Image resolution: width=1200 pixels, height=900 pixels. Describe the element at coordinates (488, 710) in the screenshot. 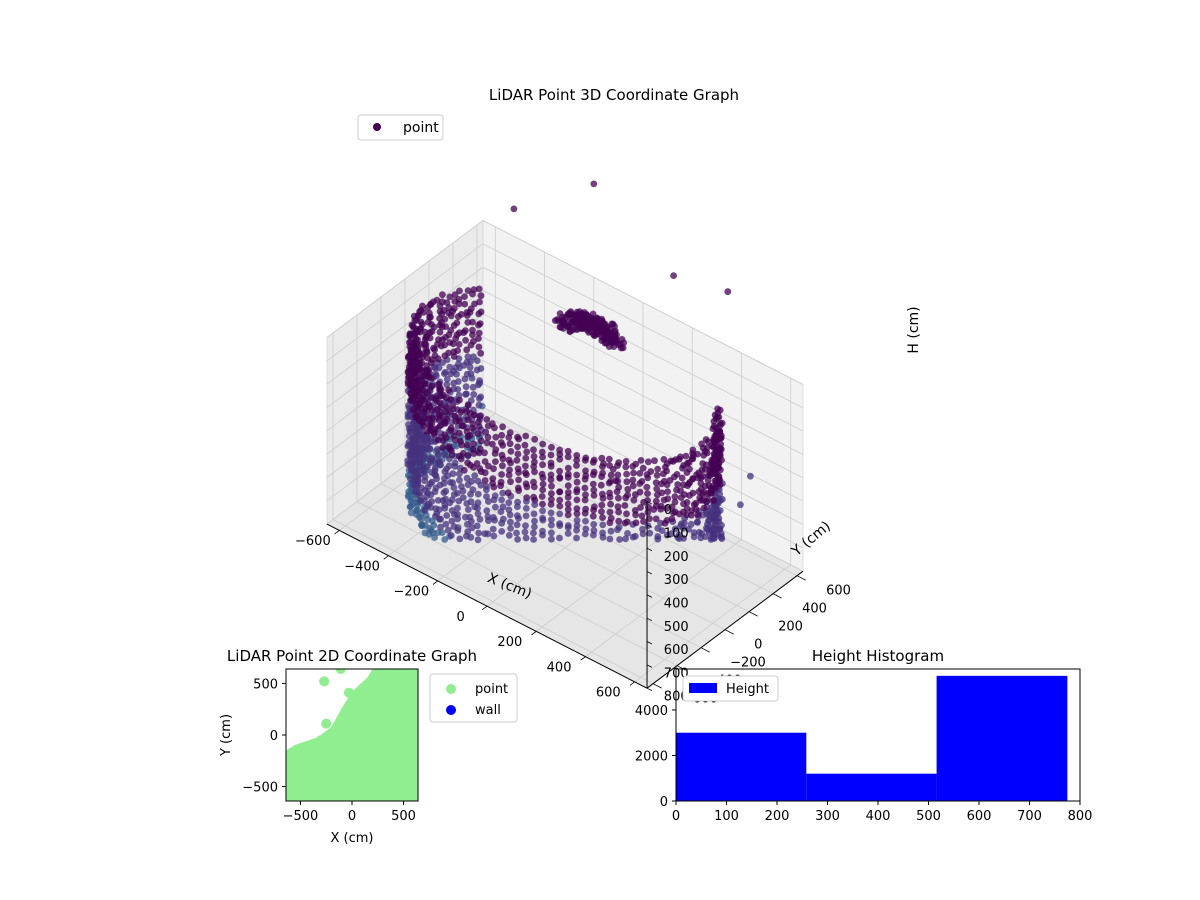

I see `legend-label-wall: wall` at that location.